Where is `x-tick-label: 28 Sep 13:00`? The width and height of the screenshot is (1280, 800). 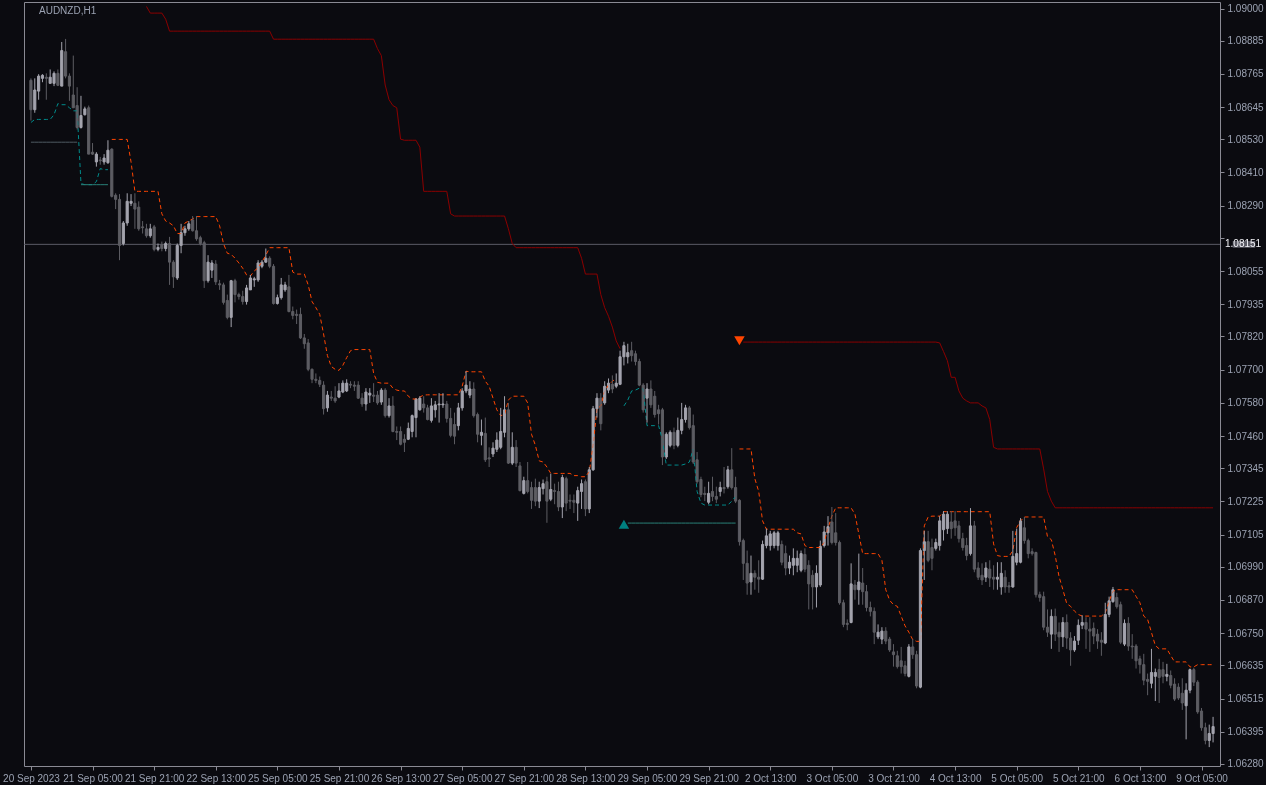
x-tick-label: 28 Sep 13:00 is located at coordinates (586, 778).